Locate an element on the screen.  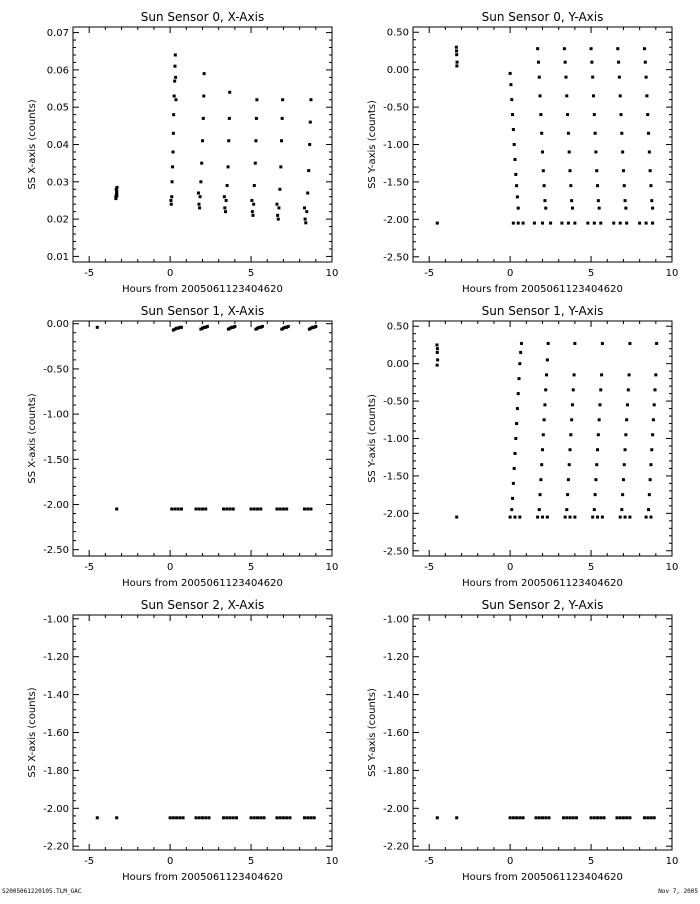
y-tick-label: 0.03 is located at coordinates (58, 182).